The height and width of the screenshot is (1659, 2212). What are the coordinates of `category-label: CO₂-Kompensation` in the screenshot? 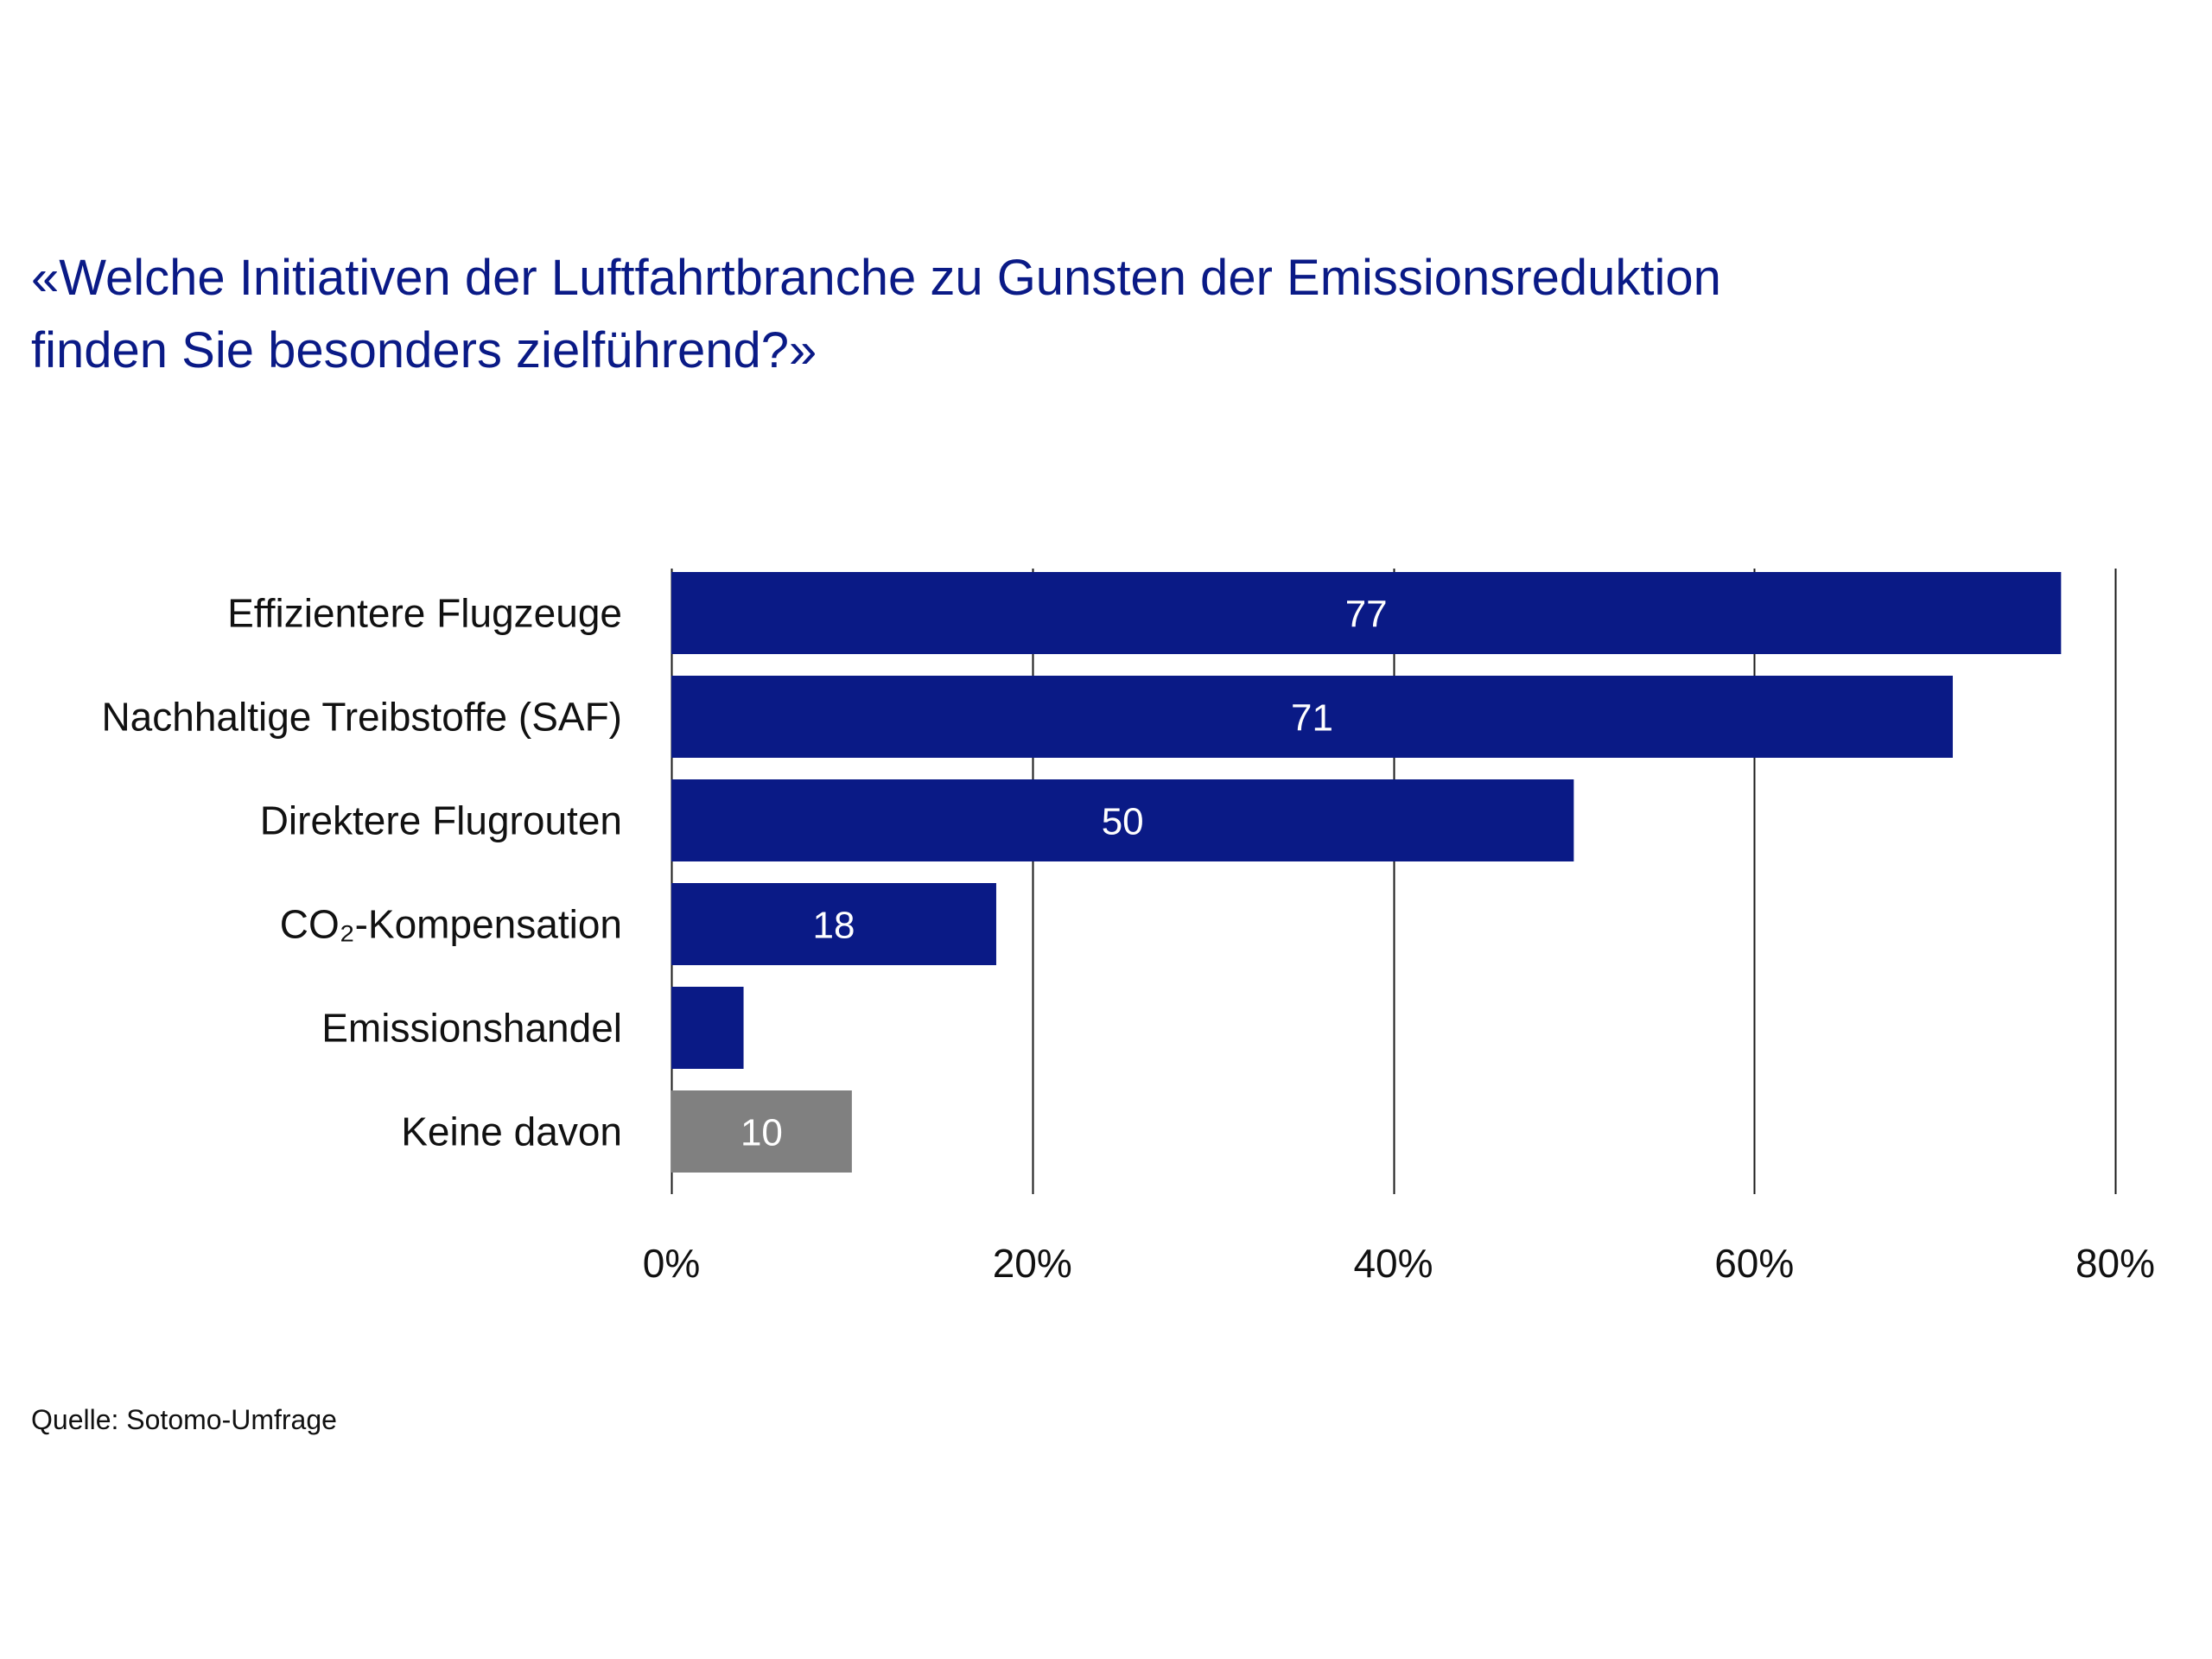 It's located at (451, 924).